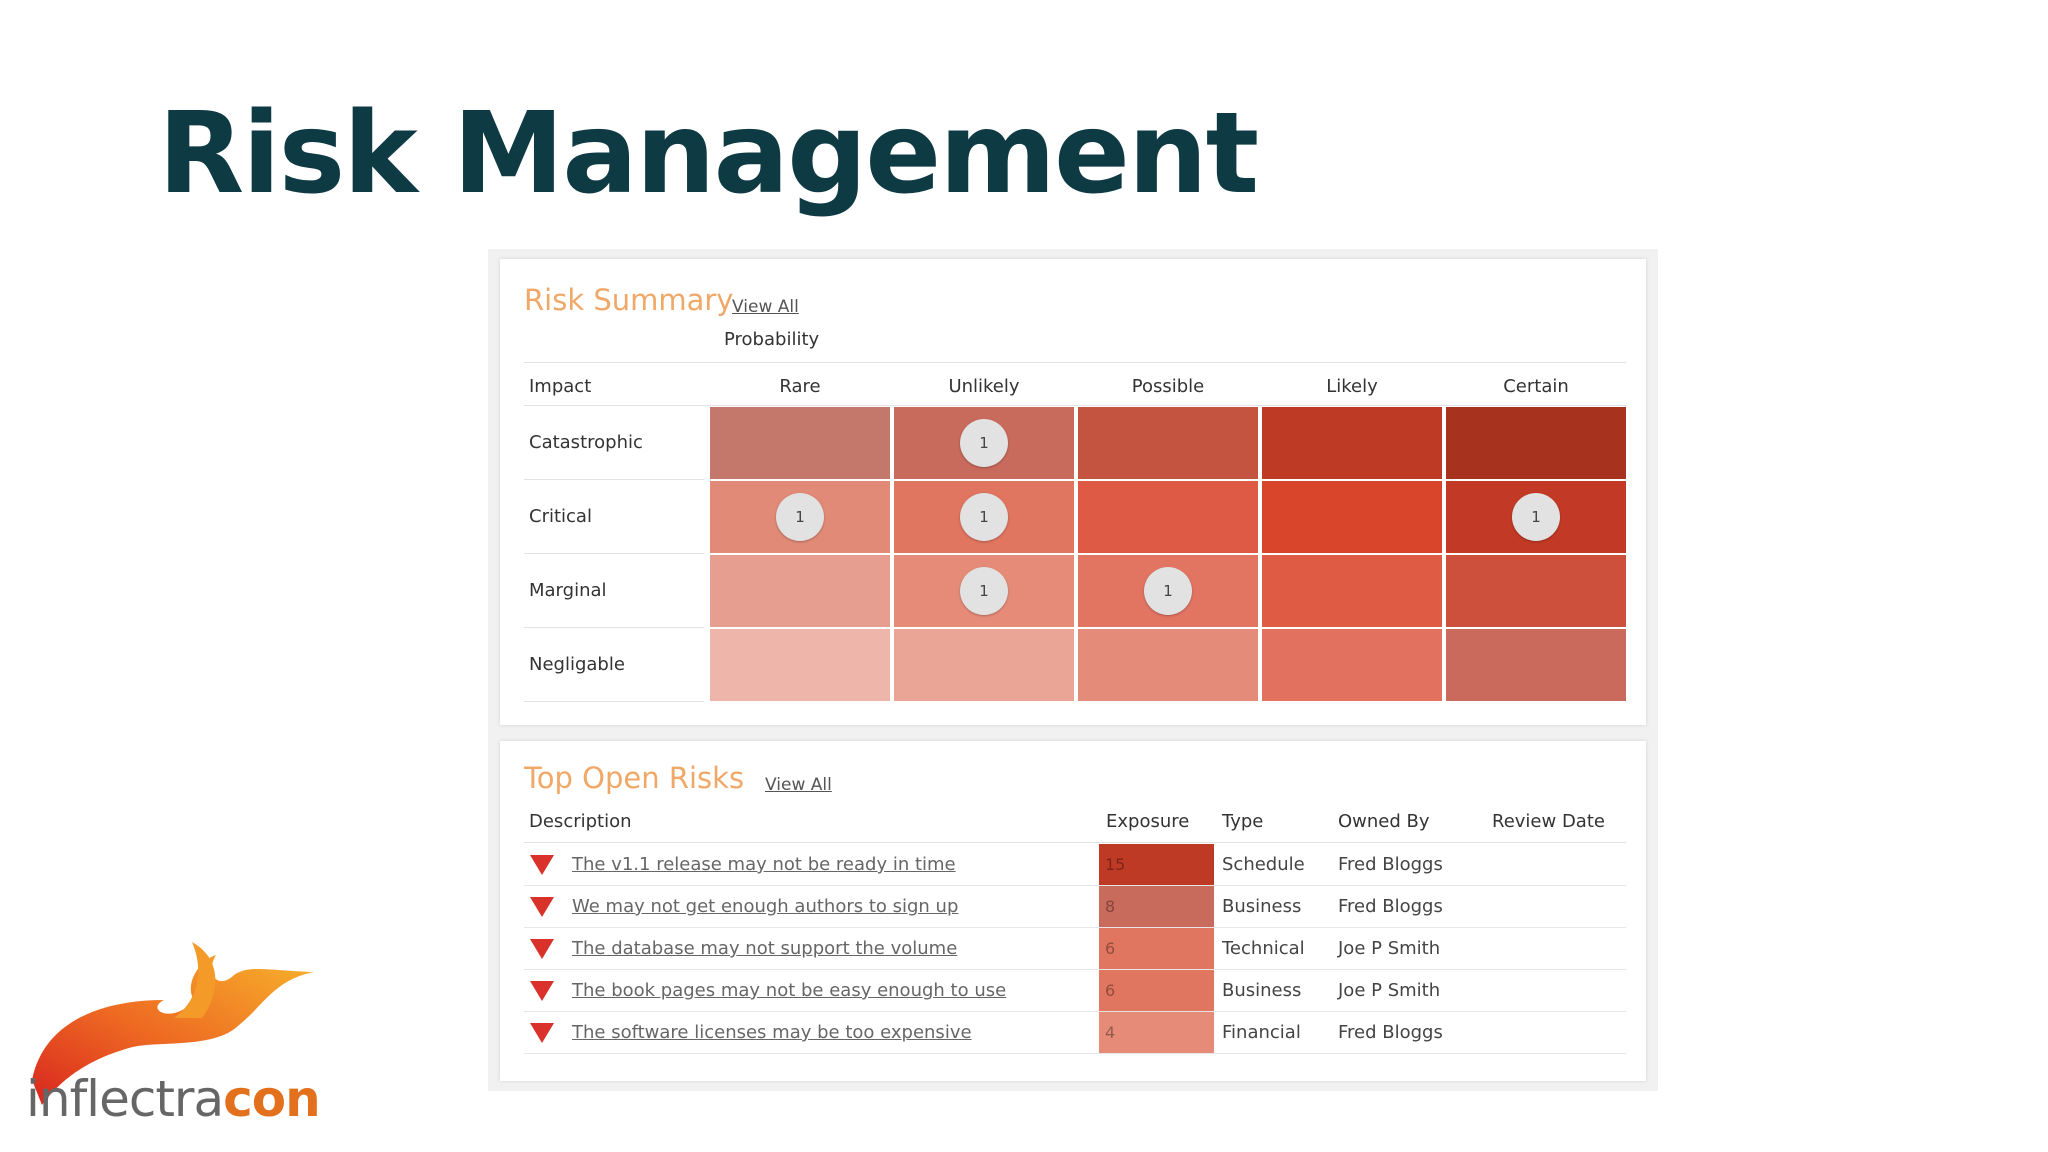 This screenshot has height=1152, width=2048. Describe the element at coordinates (1148, 821) in the screenshot. I see `header-exposure: Exposure` at that location.